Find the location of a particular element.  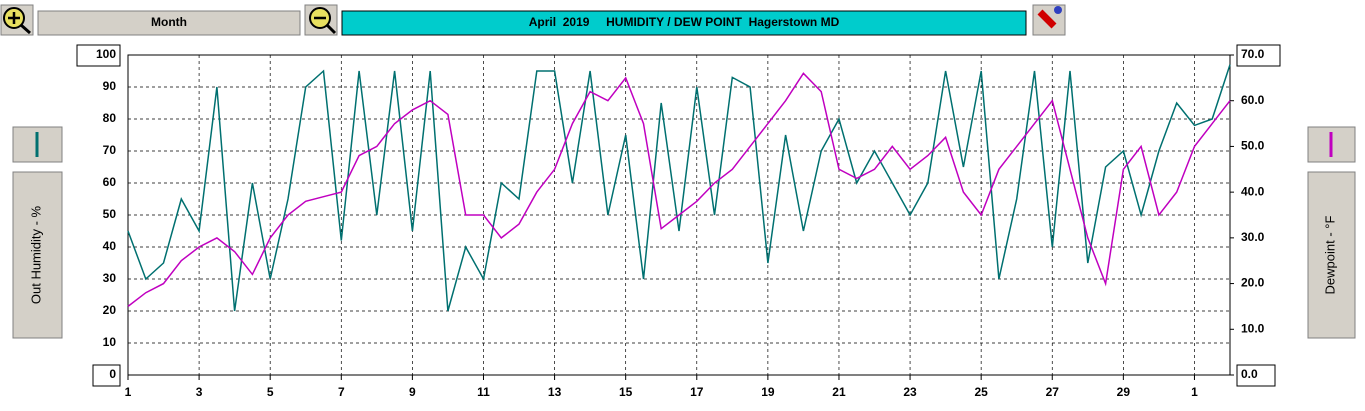

y-tick-label: 10 is located at coordinates (110, 342).